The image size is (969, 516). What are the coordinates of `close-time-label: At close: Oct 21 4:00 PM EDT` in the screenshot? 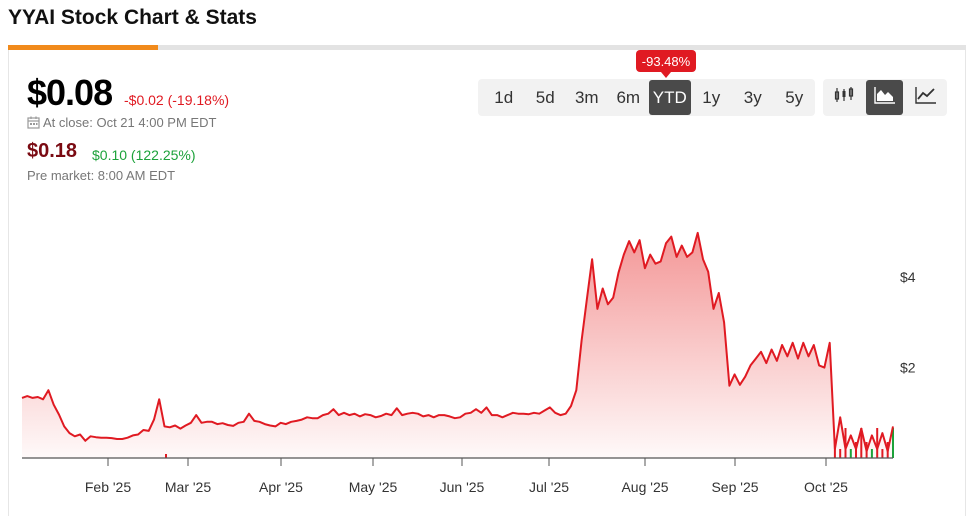 It's located at (130, 122).